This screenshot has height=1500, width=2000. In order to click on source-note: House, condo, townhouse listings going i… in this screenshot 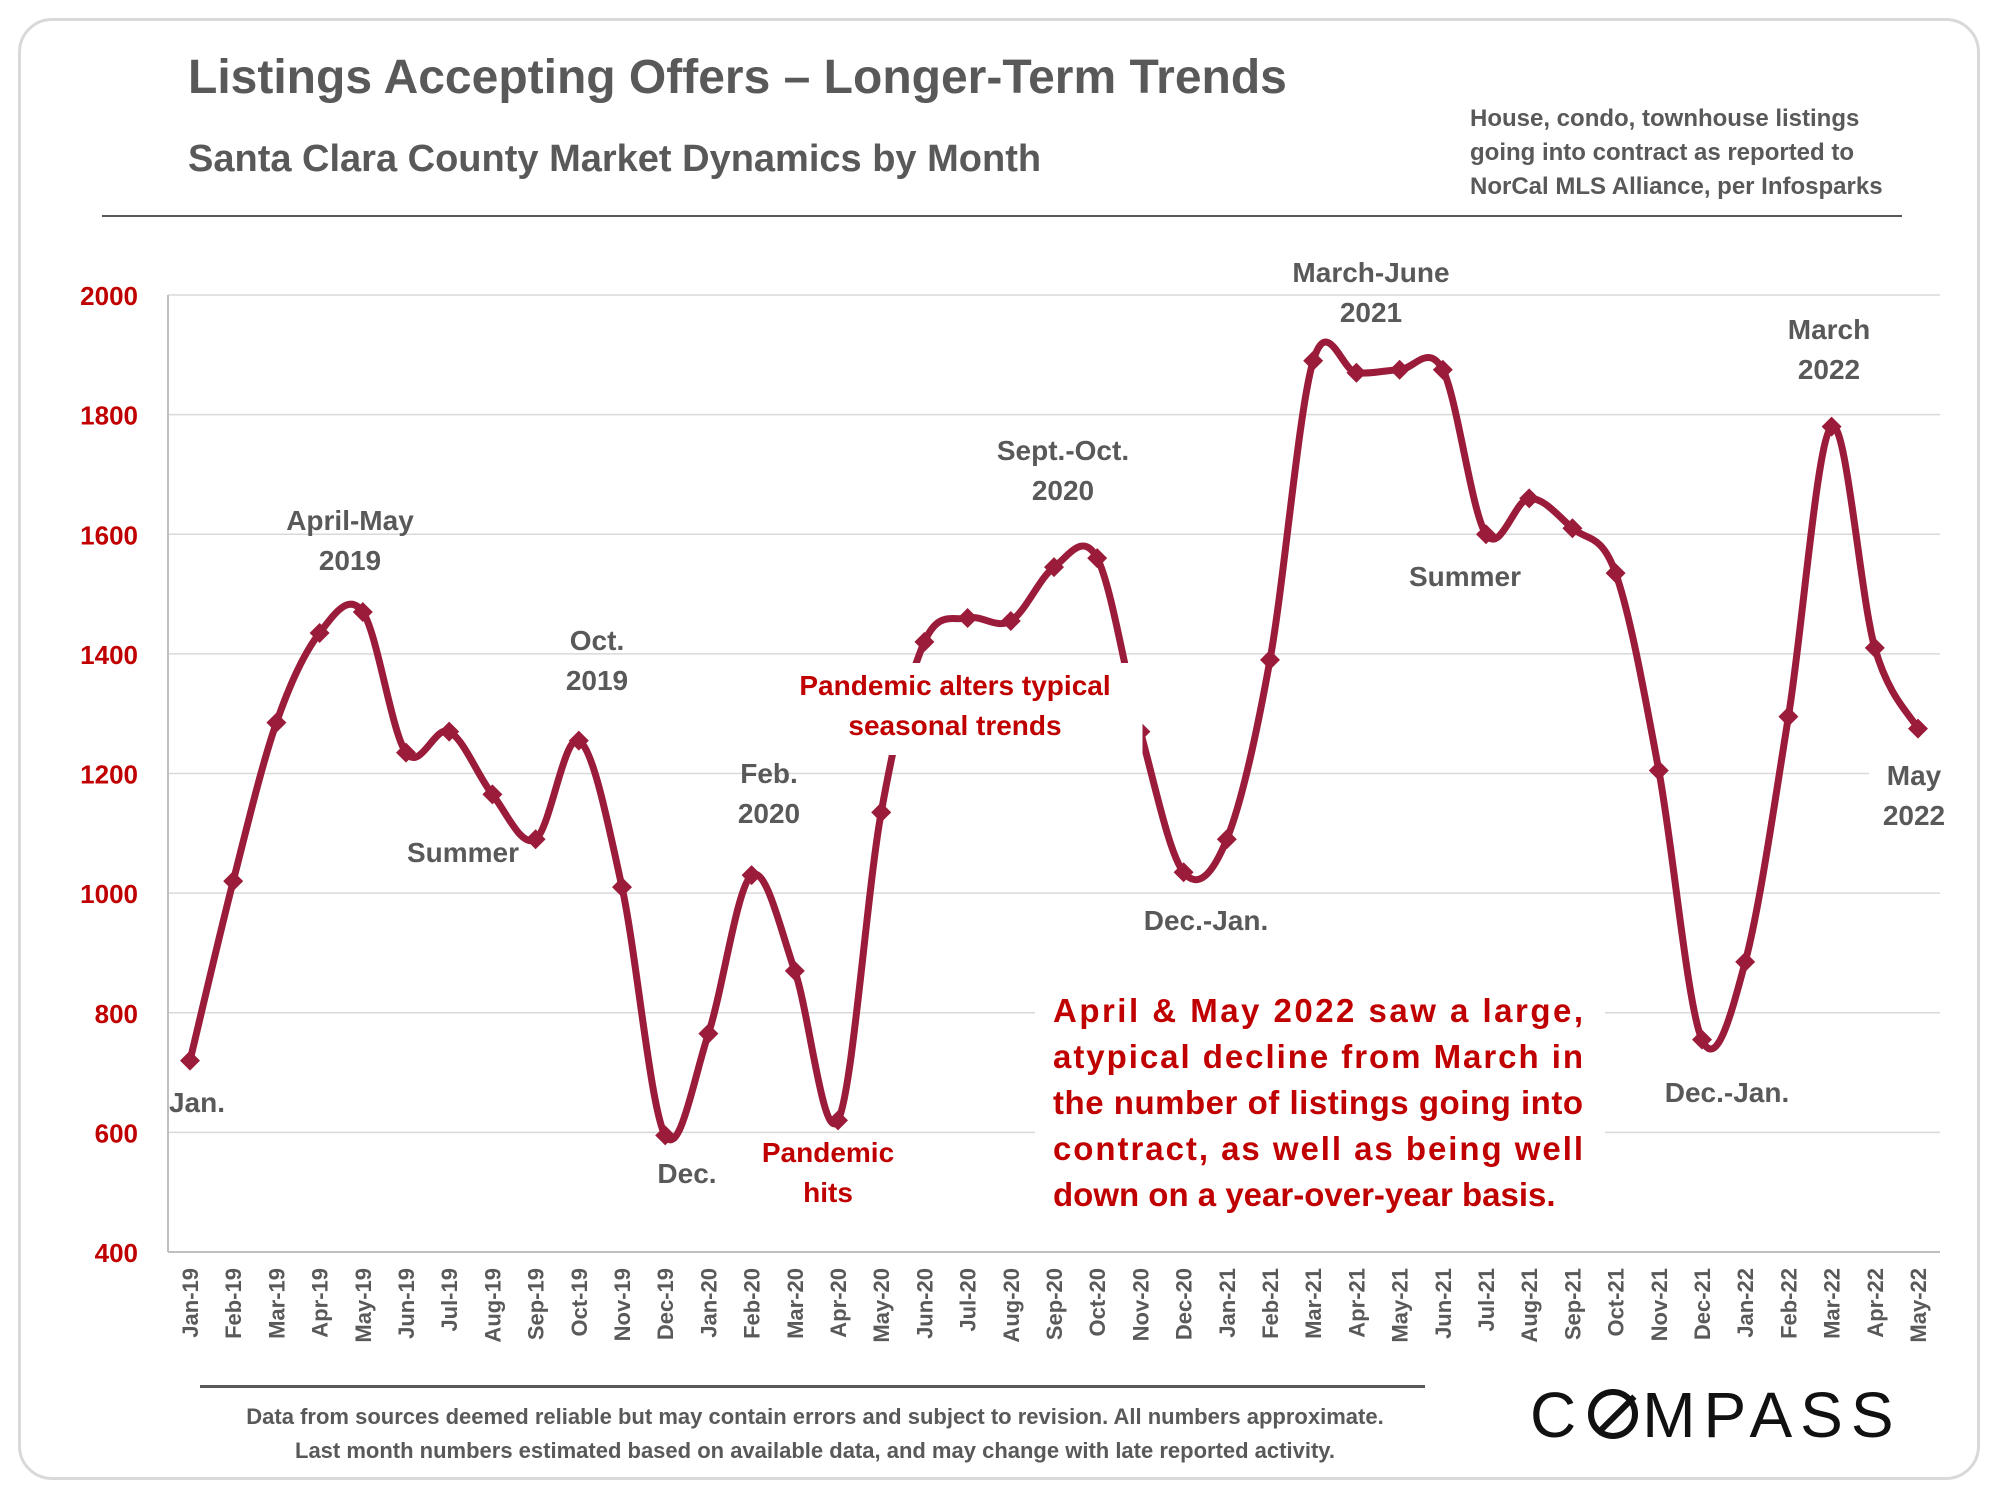, I will do `click(1676, 152)`.